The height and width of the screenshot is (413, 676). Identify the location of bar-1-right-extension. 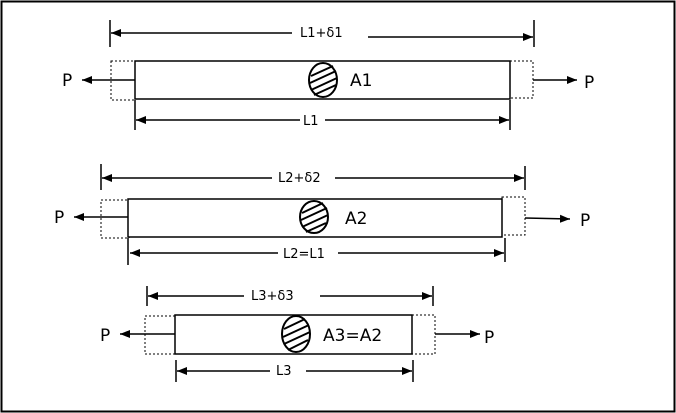
(521, 79).